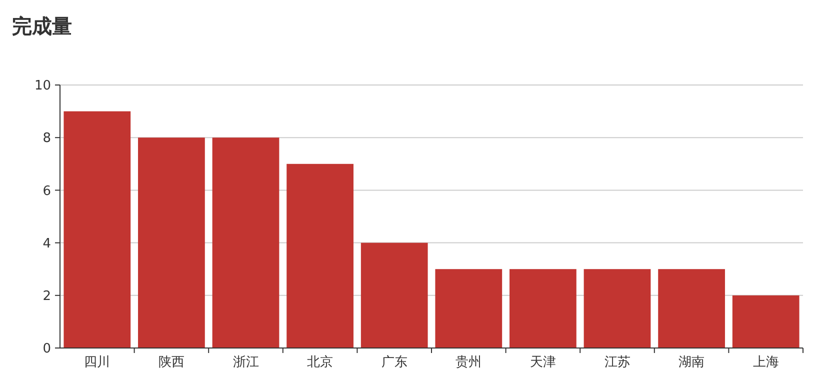 The image size is (817, 378). Describe the element at coordinates (617, 362) in the screenshot. I see `x-tick-label: 江苏` at that location.